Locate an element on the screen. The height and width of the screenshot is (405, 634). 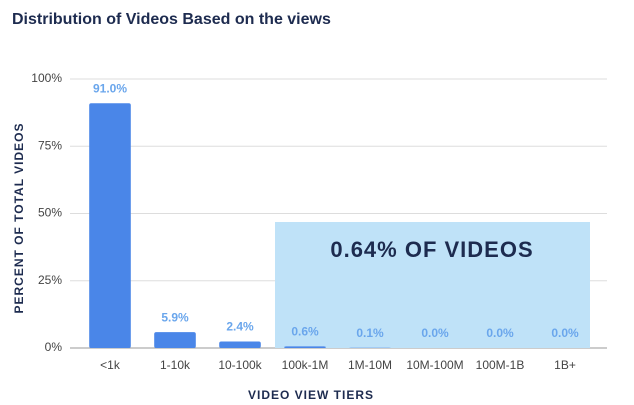
value-label: 5.9% is located at coordinates (175, 317).